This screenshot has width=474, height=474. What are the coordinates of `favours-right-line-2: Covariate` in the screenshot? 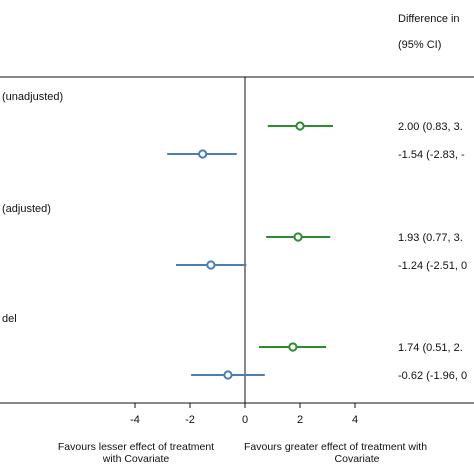 It's located at (357, 459).